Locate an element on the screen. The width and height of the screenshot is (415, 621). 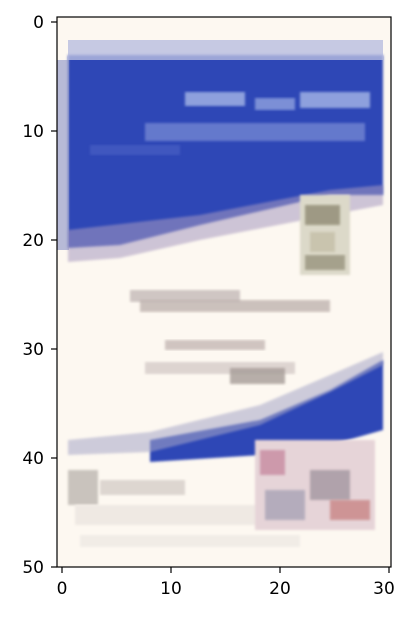
y-tick-label: 10 is located at coordinates (33, 132).